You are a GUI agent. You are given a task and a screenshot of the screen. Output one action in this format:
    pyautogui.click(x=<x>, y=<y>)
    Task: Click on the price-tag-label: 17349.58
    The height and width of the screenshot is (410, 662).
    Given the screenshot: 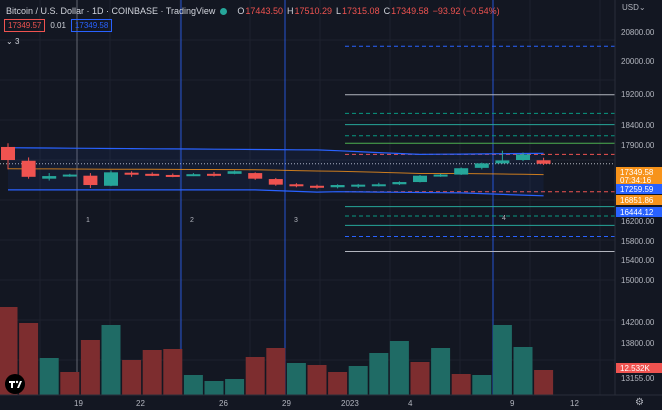 What is the action you would take?
    pyautogui.click(x=637, y=172)
    